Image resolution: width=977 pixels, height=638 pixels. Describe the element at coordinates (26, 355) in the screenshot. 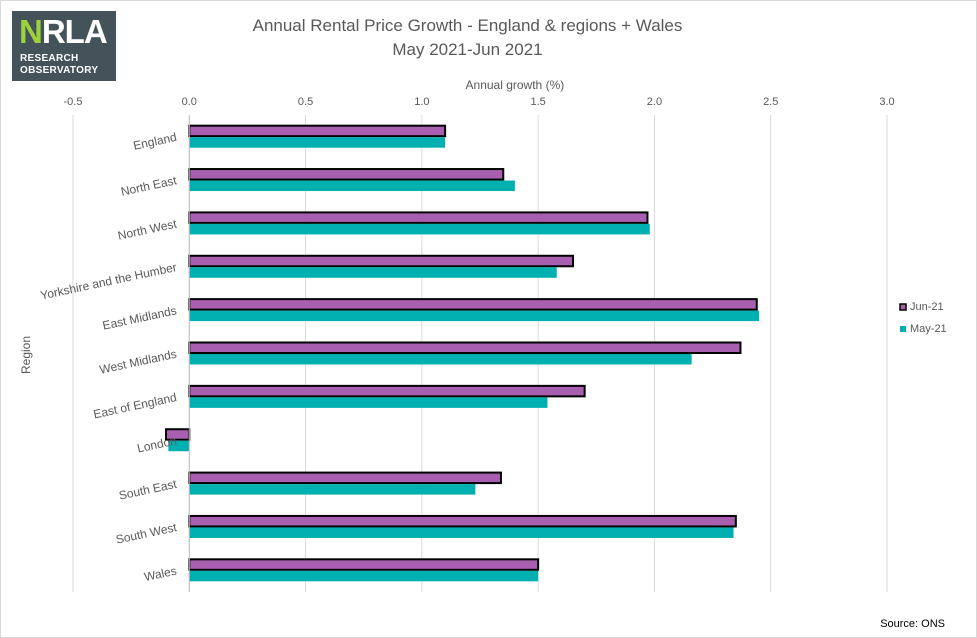

I see `y-axis-title: Region` at that location.